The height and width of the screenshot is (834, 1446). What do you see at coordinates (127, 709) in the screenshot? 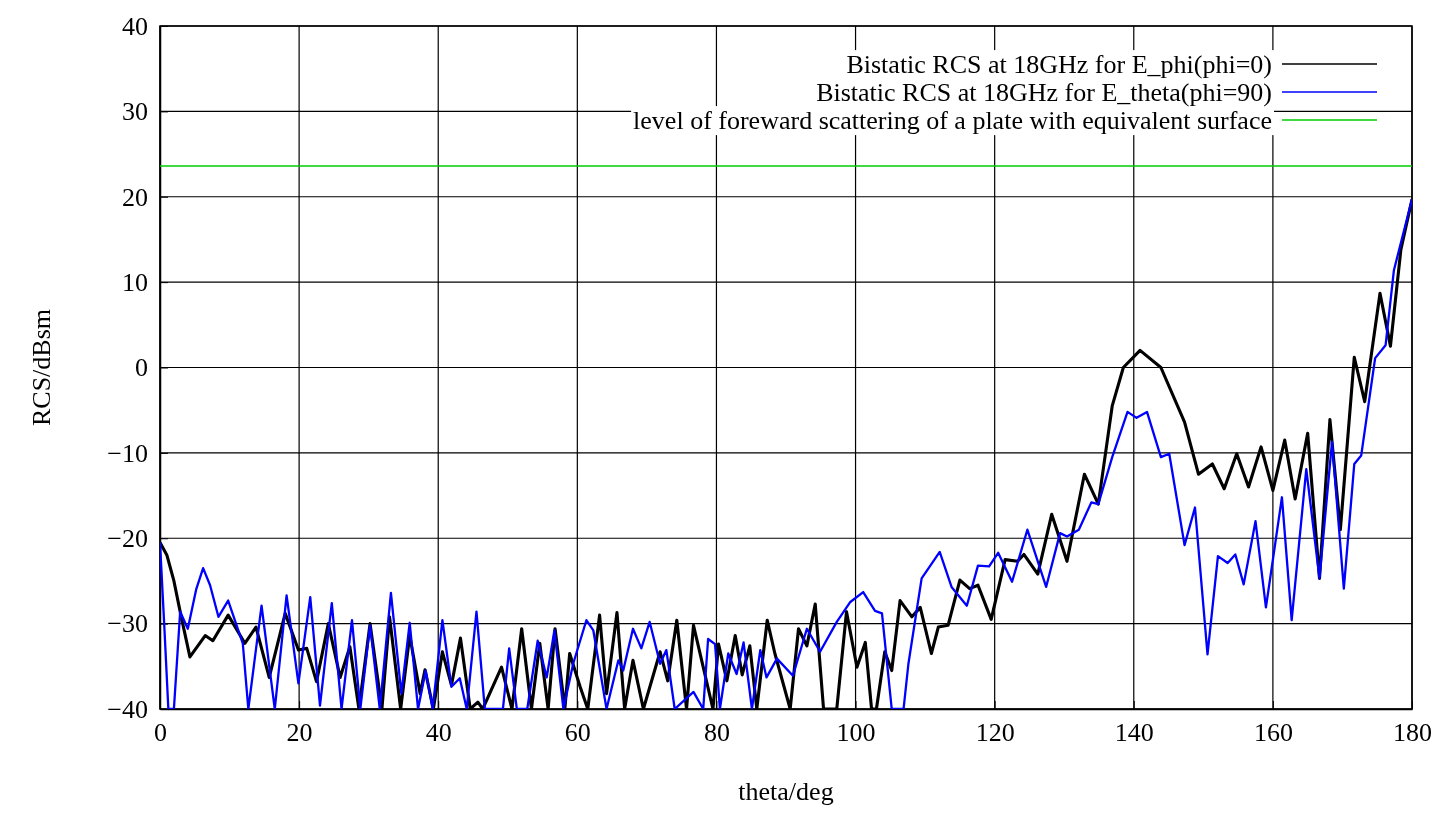
I see `y-tick-label: −40` at bounding box center [127, 709].